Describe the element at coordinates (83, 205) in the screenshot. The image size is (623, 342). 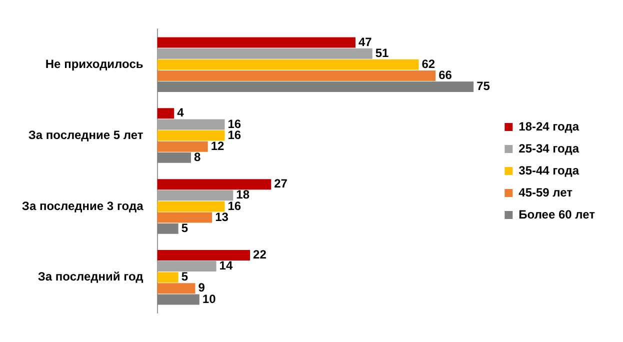
I see `y-tick-label: За последние 3 года` at that location.